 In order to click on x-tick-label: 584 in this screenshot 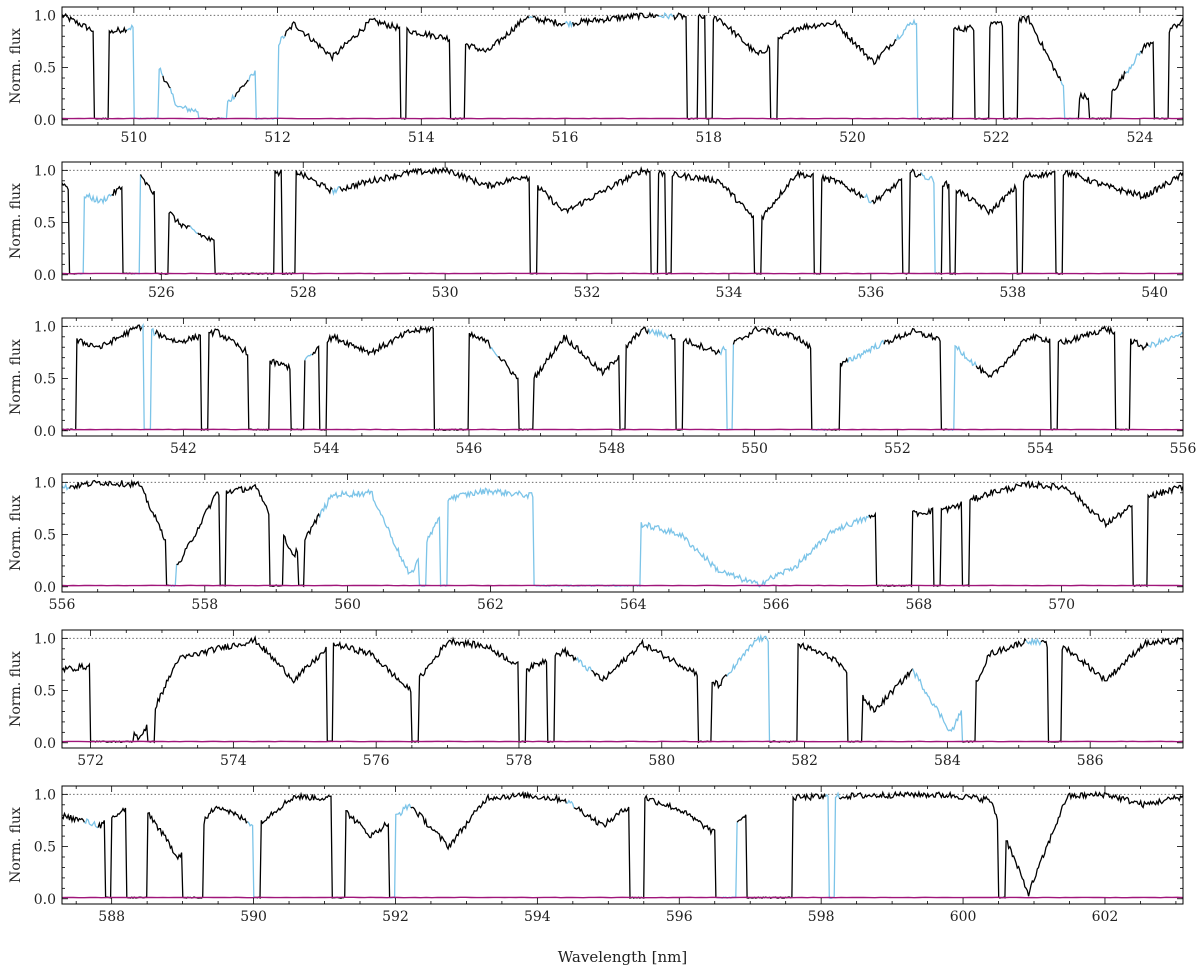, I will do `click(947, 761)`.